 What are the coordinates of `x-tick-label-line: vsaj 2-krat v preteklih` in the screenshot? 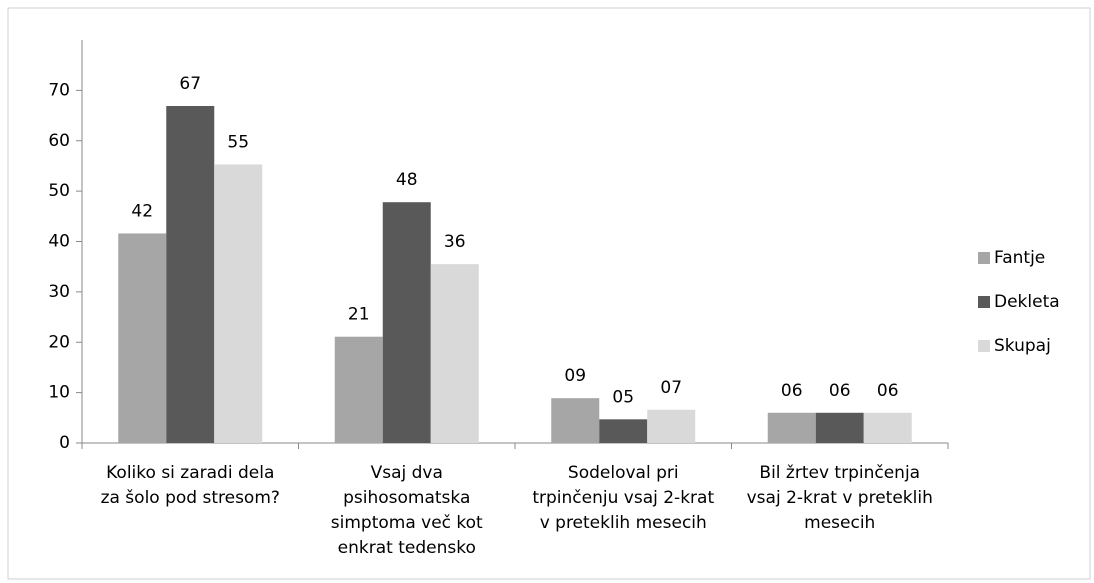 It's located at (840, 498).